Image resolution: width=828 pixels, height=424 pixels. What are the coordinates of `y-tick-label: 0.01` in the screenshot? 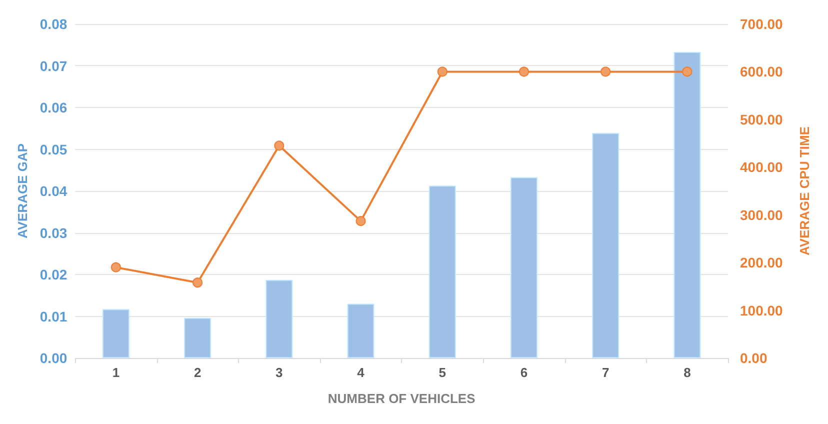 It's located at (54, 316).